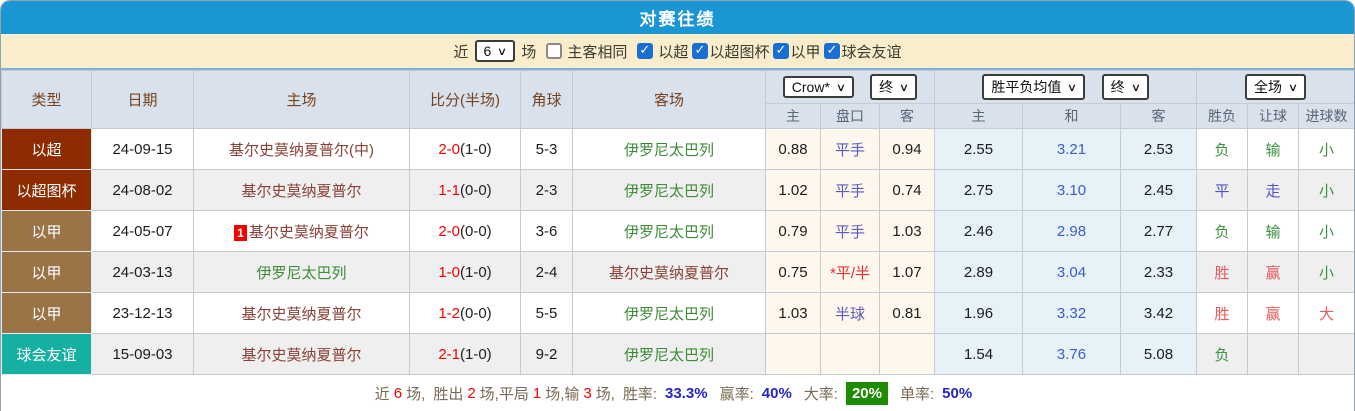 The image size is (1355, 411). Describe the element at coordinates (398, 393) in the screenshot. I see `summary-total-games: 6` at that location.